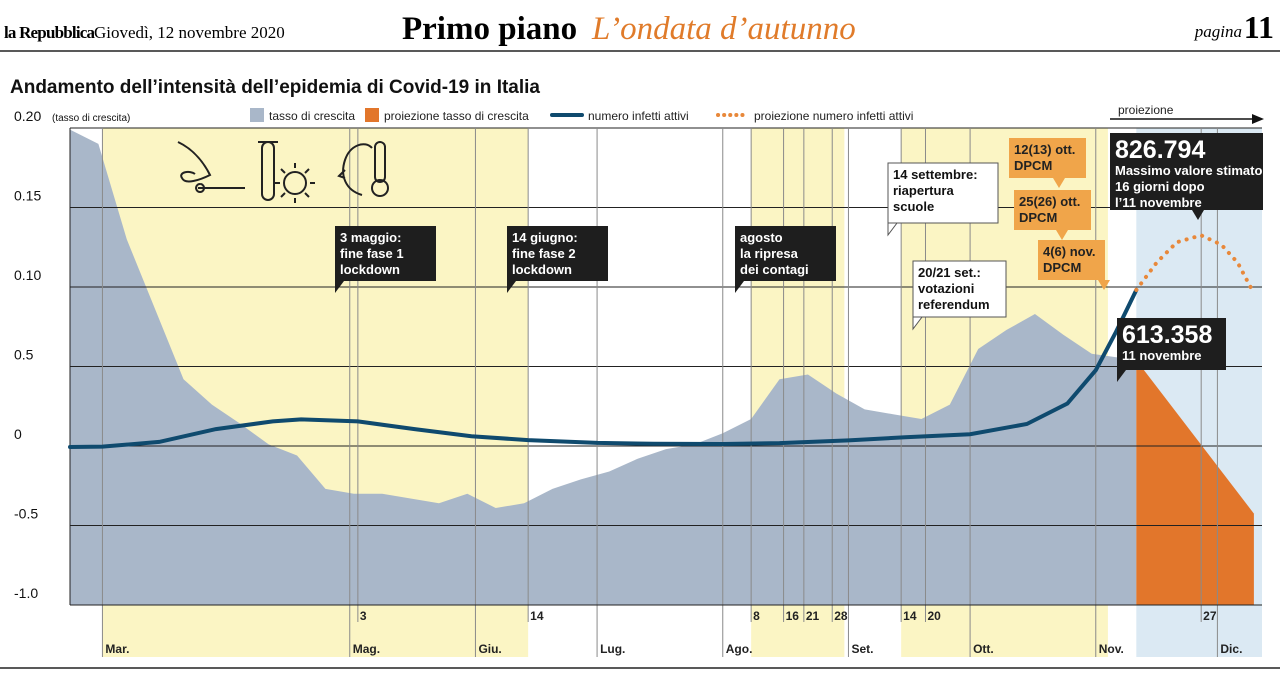 The width and height of the screenshot is (1280, 673). What do you see at coordinates (1111, 649) in the screenshot?
I see `month-label: Nov.` at bounding box center [1111, 649].